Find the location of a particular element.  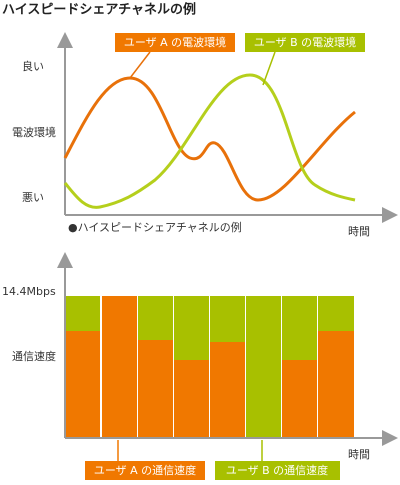

y-label: 良い is located at coordinates (33, 66).